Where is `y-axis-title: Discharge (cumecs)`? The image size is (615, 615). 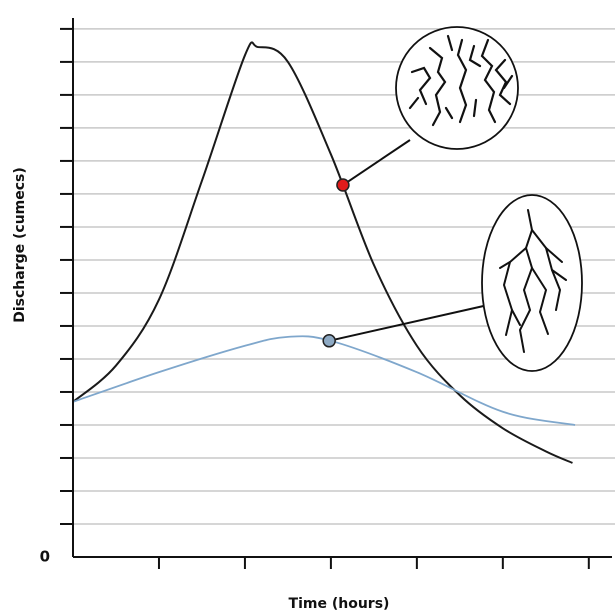 y-axis-title: Discharge (cumecs) is located at coordinates (20, 245).